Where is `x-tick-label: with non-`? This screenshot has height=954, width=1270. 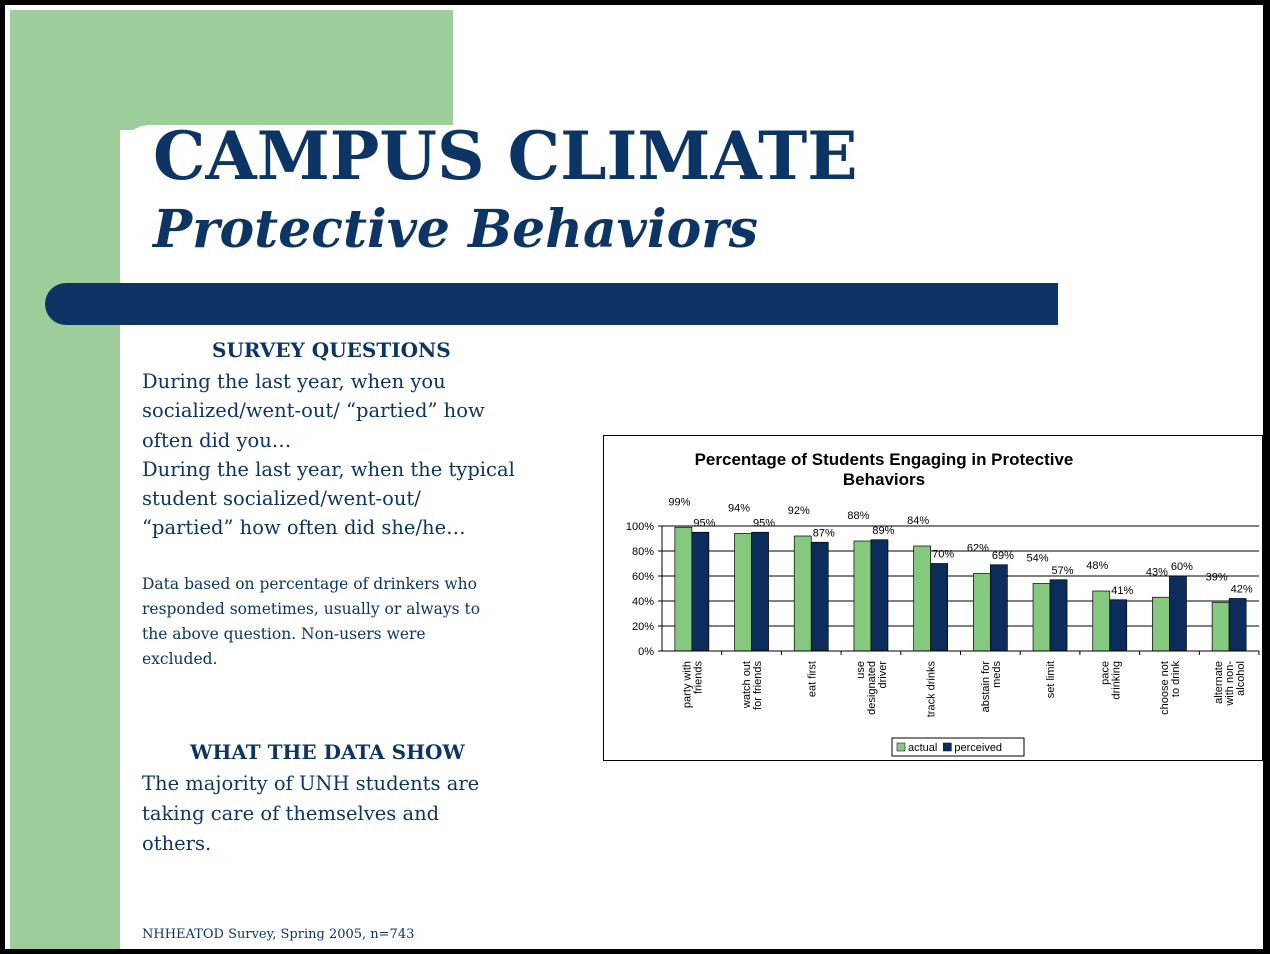 x-tick-label: with non- is located at coordinates (1230, 684).